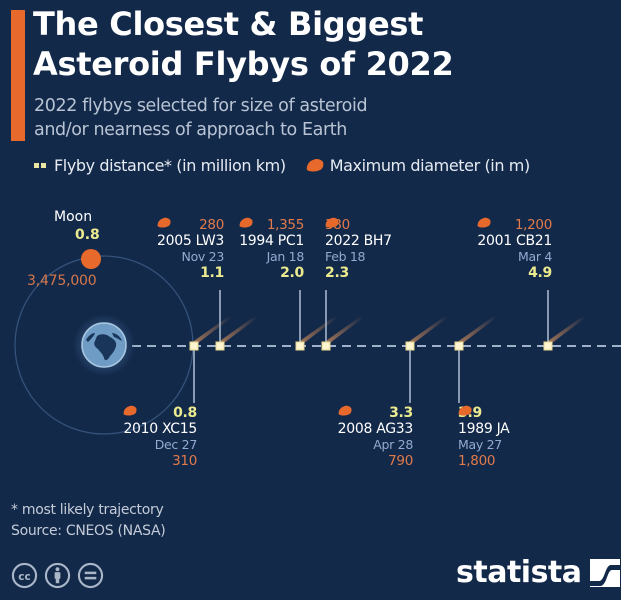 This screenshot has height=600, width=621. What do you see at coordinates (91, 259) in the screenshot?
I see `moon-dot` at bounding box center [91, 259].